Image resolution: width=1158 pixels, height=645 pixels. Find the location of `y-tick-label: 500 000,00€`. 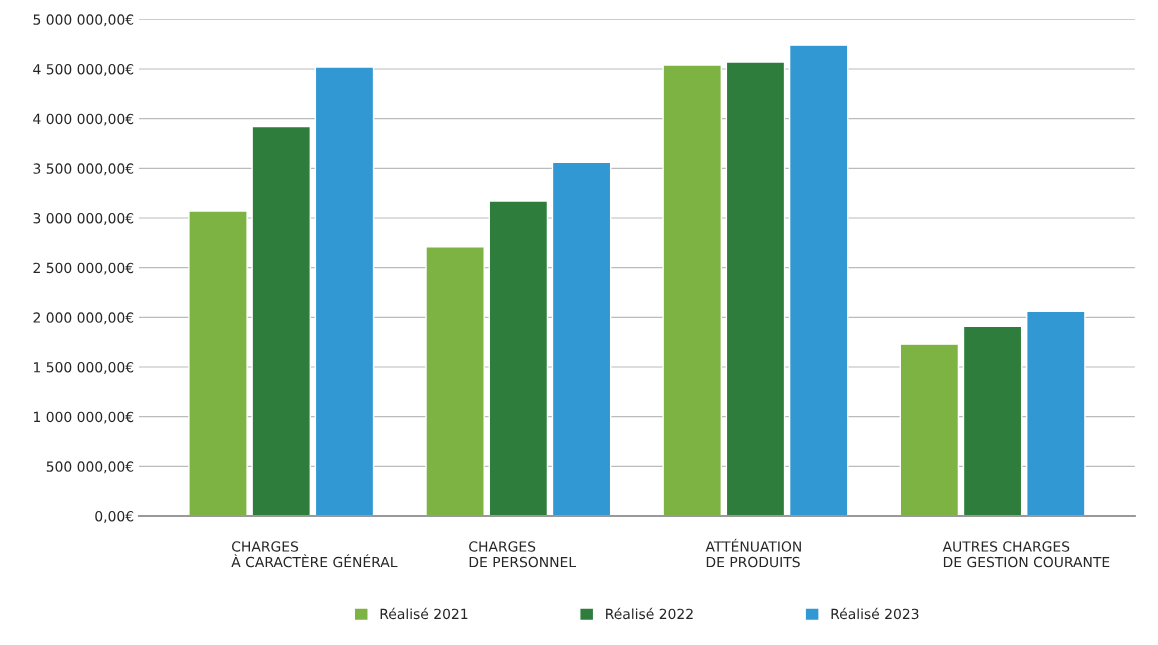

y-tick-label: 500 000,00€ is located at coordinates (90, 467).